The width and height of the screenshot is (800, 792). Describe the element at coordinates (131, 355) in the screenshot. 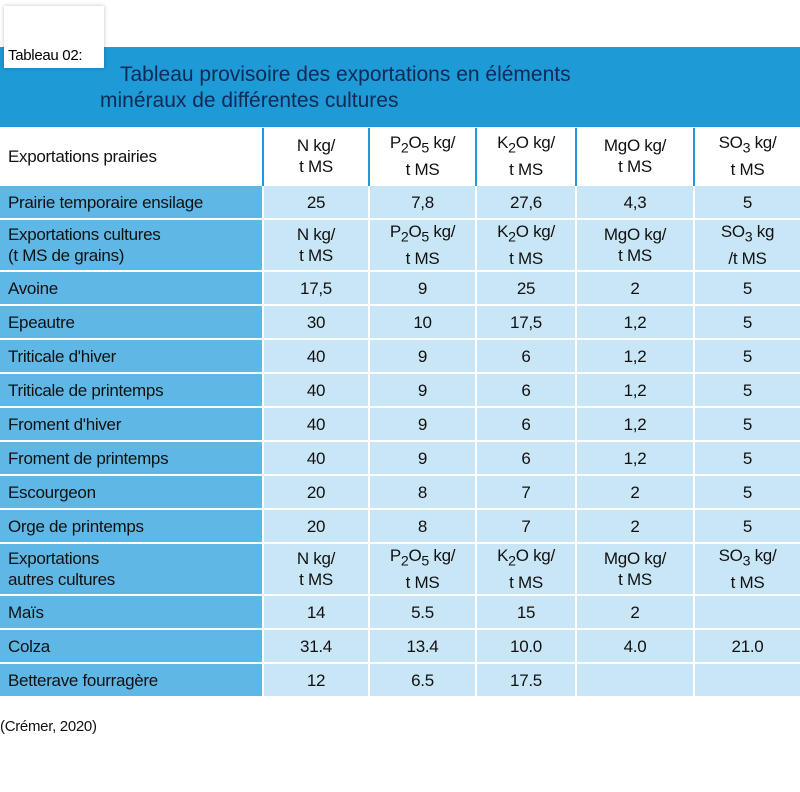

I see `row-label: Triticale d'hiver` at that location.